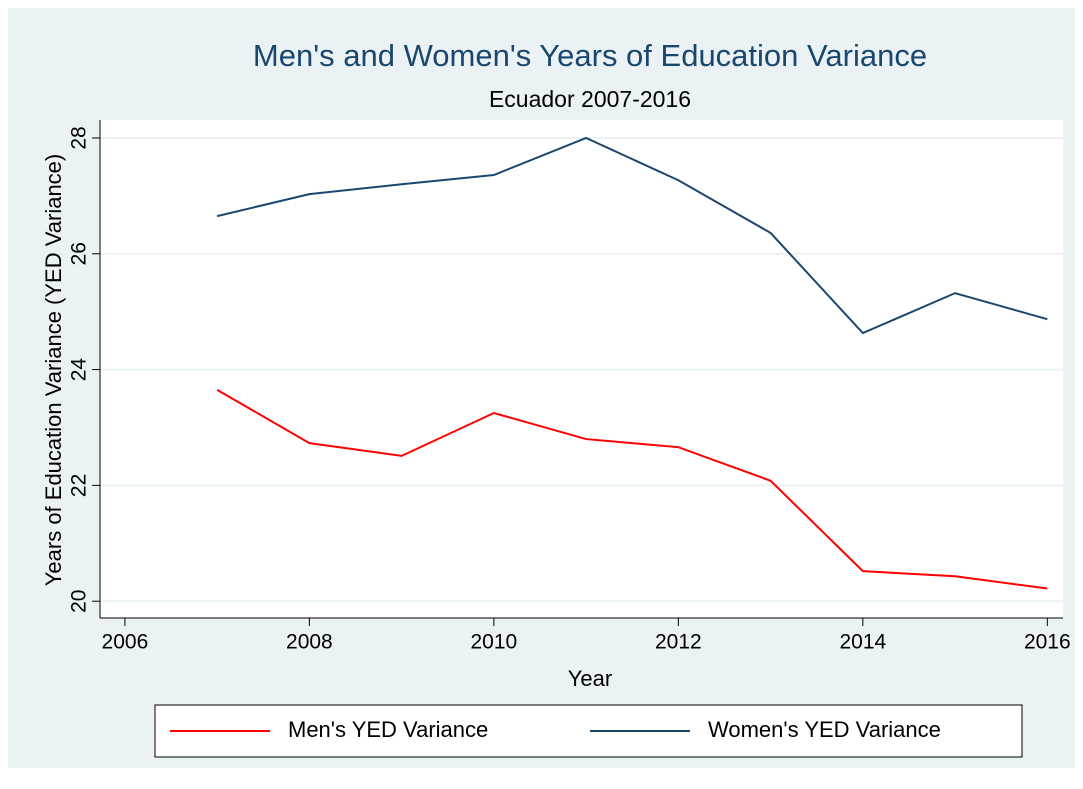  What do you see at coordinates (590, 678) in the screenshot?
I see `x-axis-label: Year` at bounding box center [590, 678].